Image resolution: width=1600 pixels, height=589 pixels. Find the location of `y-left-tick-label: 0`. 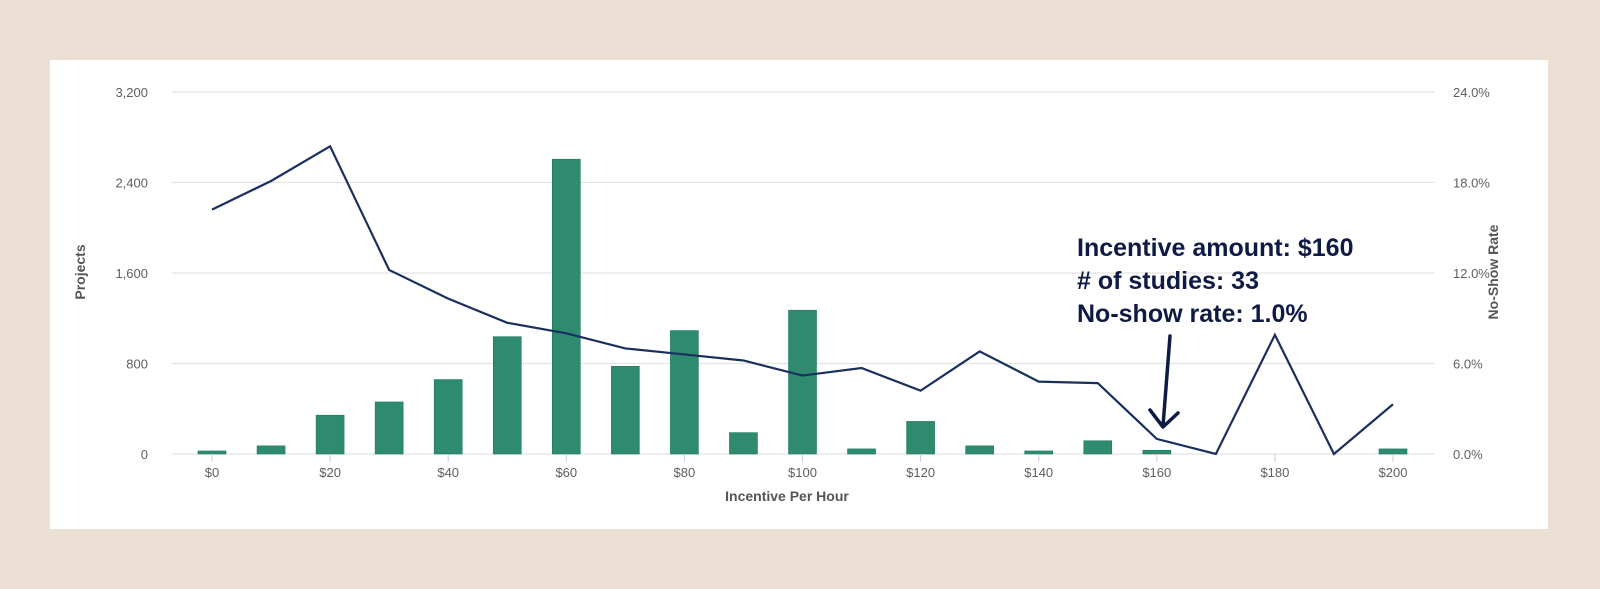

y-left-tick-label: 0 is located at coordinates (144, 454).